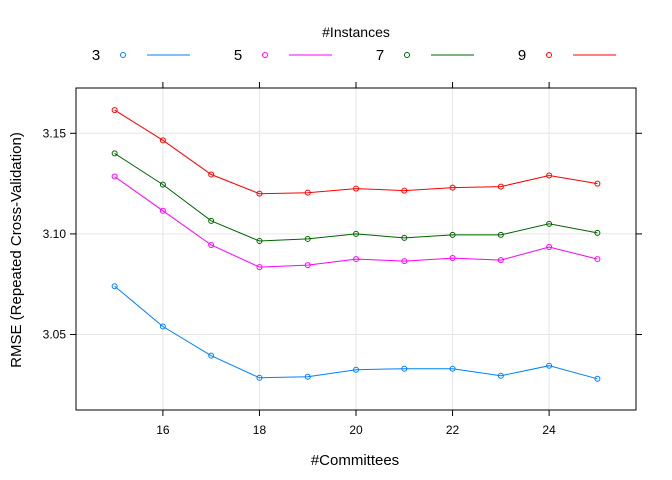 The width and height of the screenshot is (672, 480). I want to click on legend-label-7: 7, so click(380, 55).